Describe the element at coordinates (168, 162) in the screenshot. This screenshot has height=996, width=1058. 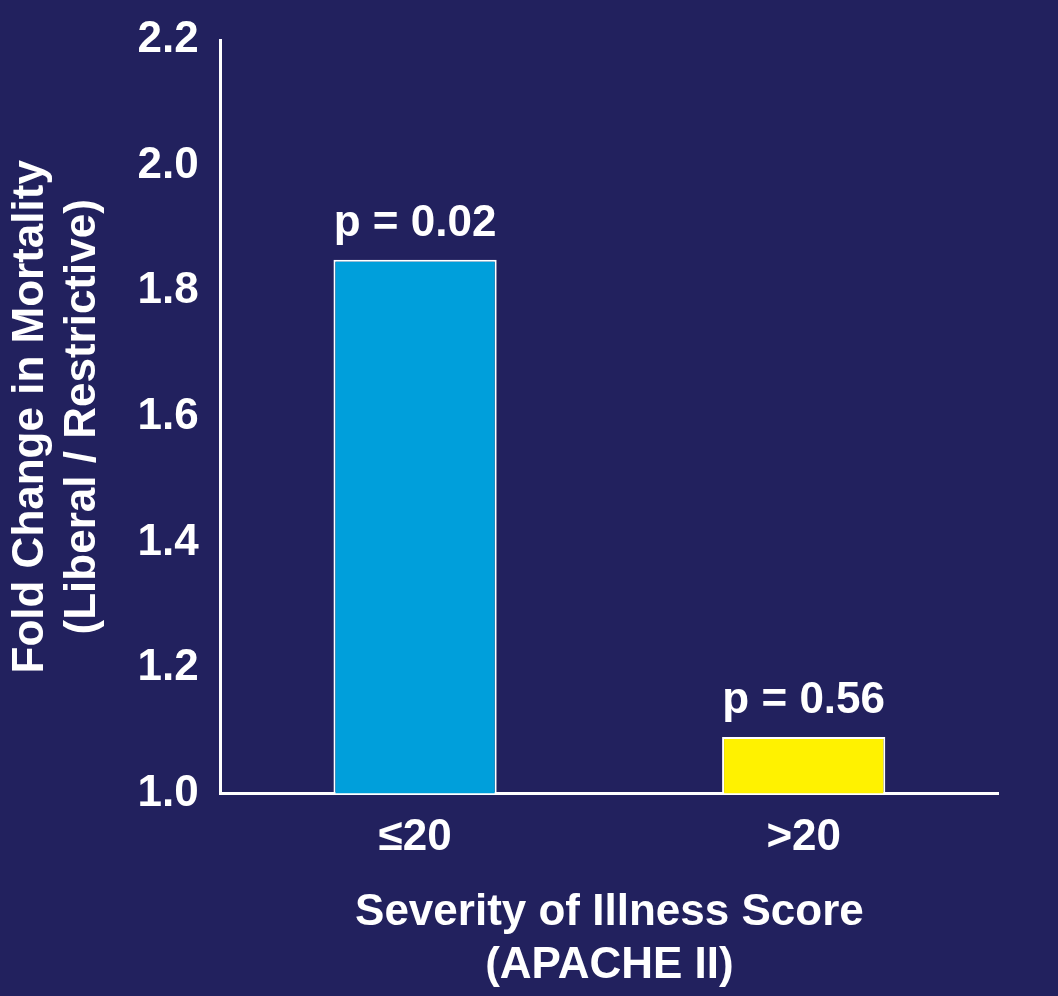
I see `y-tick-label: 2.0` at that location.